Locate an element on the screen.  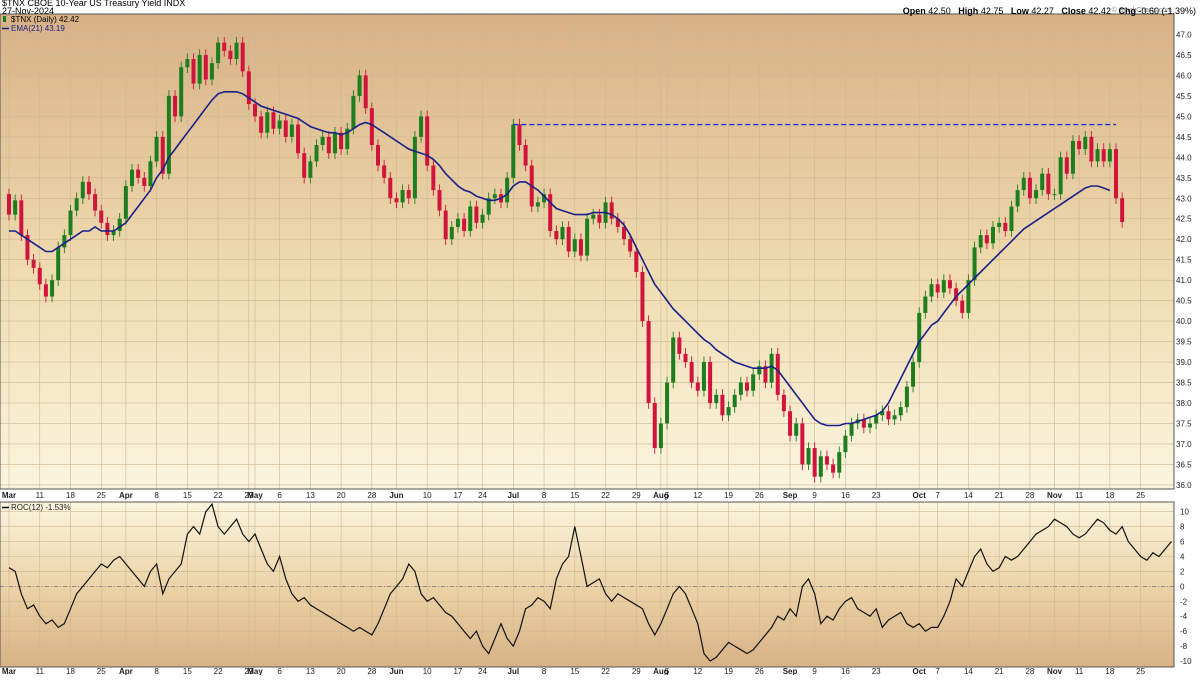
roc-x-tick-label: 6 is located at coordinates (279, 671).